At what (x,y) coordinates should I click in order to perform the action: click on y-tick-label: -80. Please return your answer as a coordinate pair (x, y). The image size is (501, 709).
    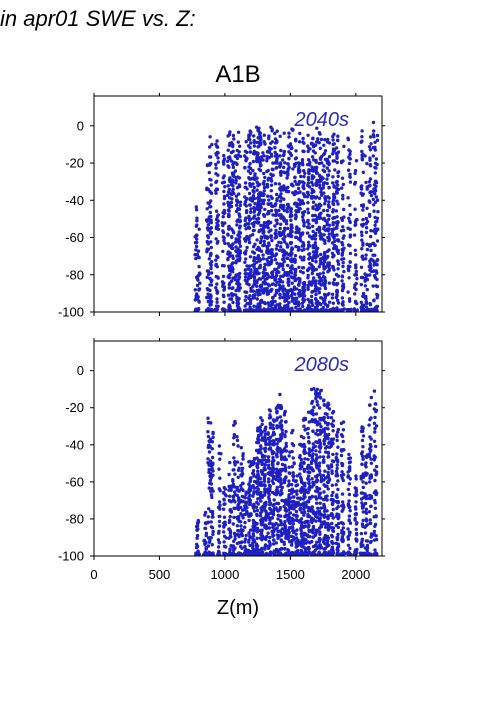
    Looking at the image, I should click on (74, 518).